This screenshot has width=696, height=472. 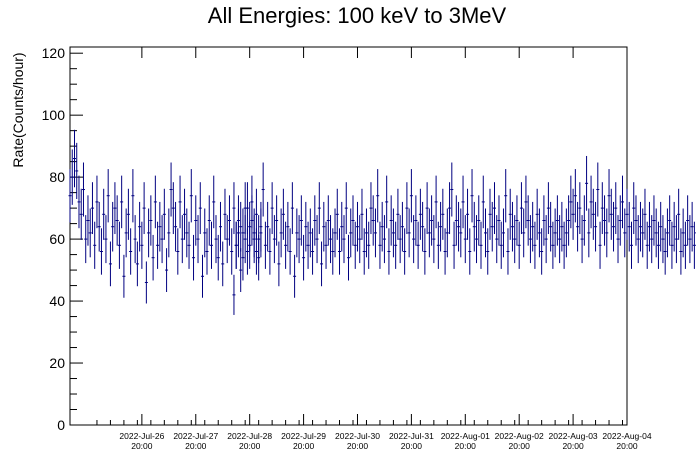 I want to click on y-axis: 0 20 40 60 80 100 120, so click(x=62, y=239).